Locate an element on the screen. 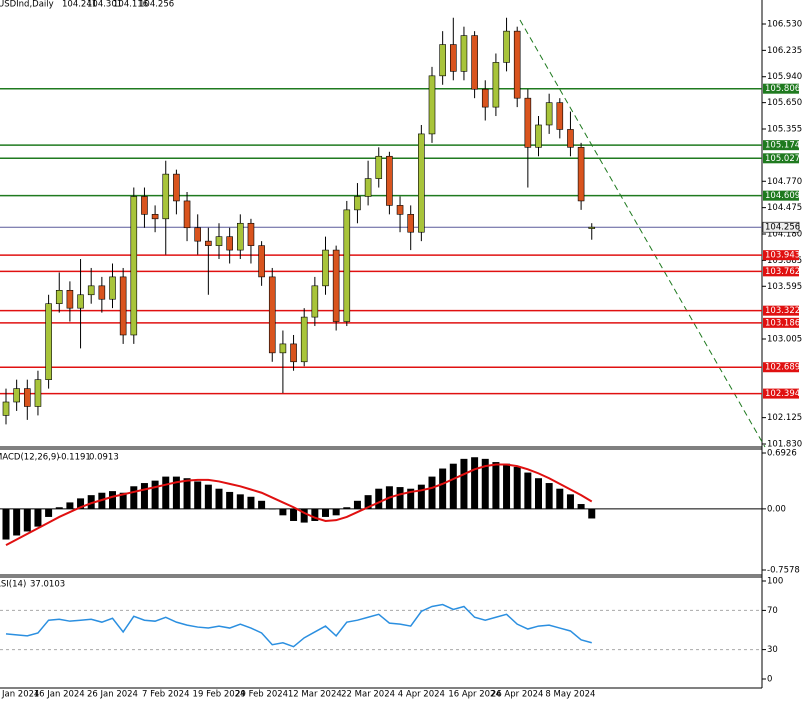 The width and height of the screenshot is (802, 701). level-label: 105.174 is located at coordinates (782, 146).